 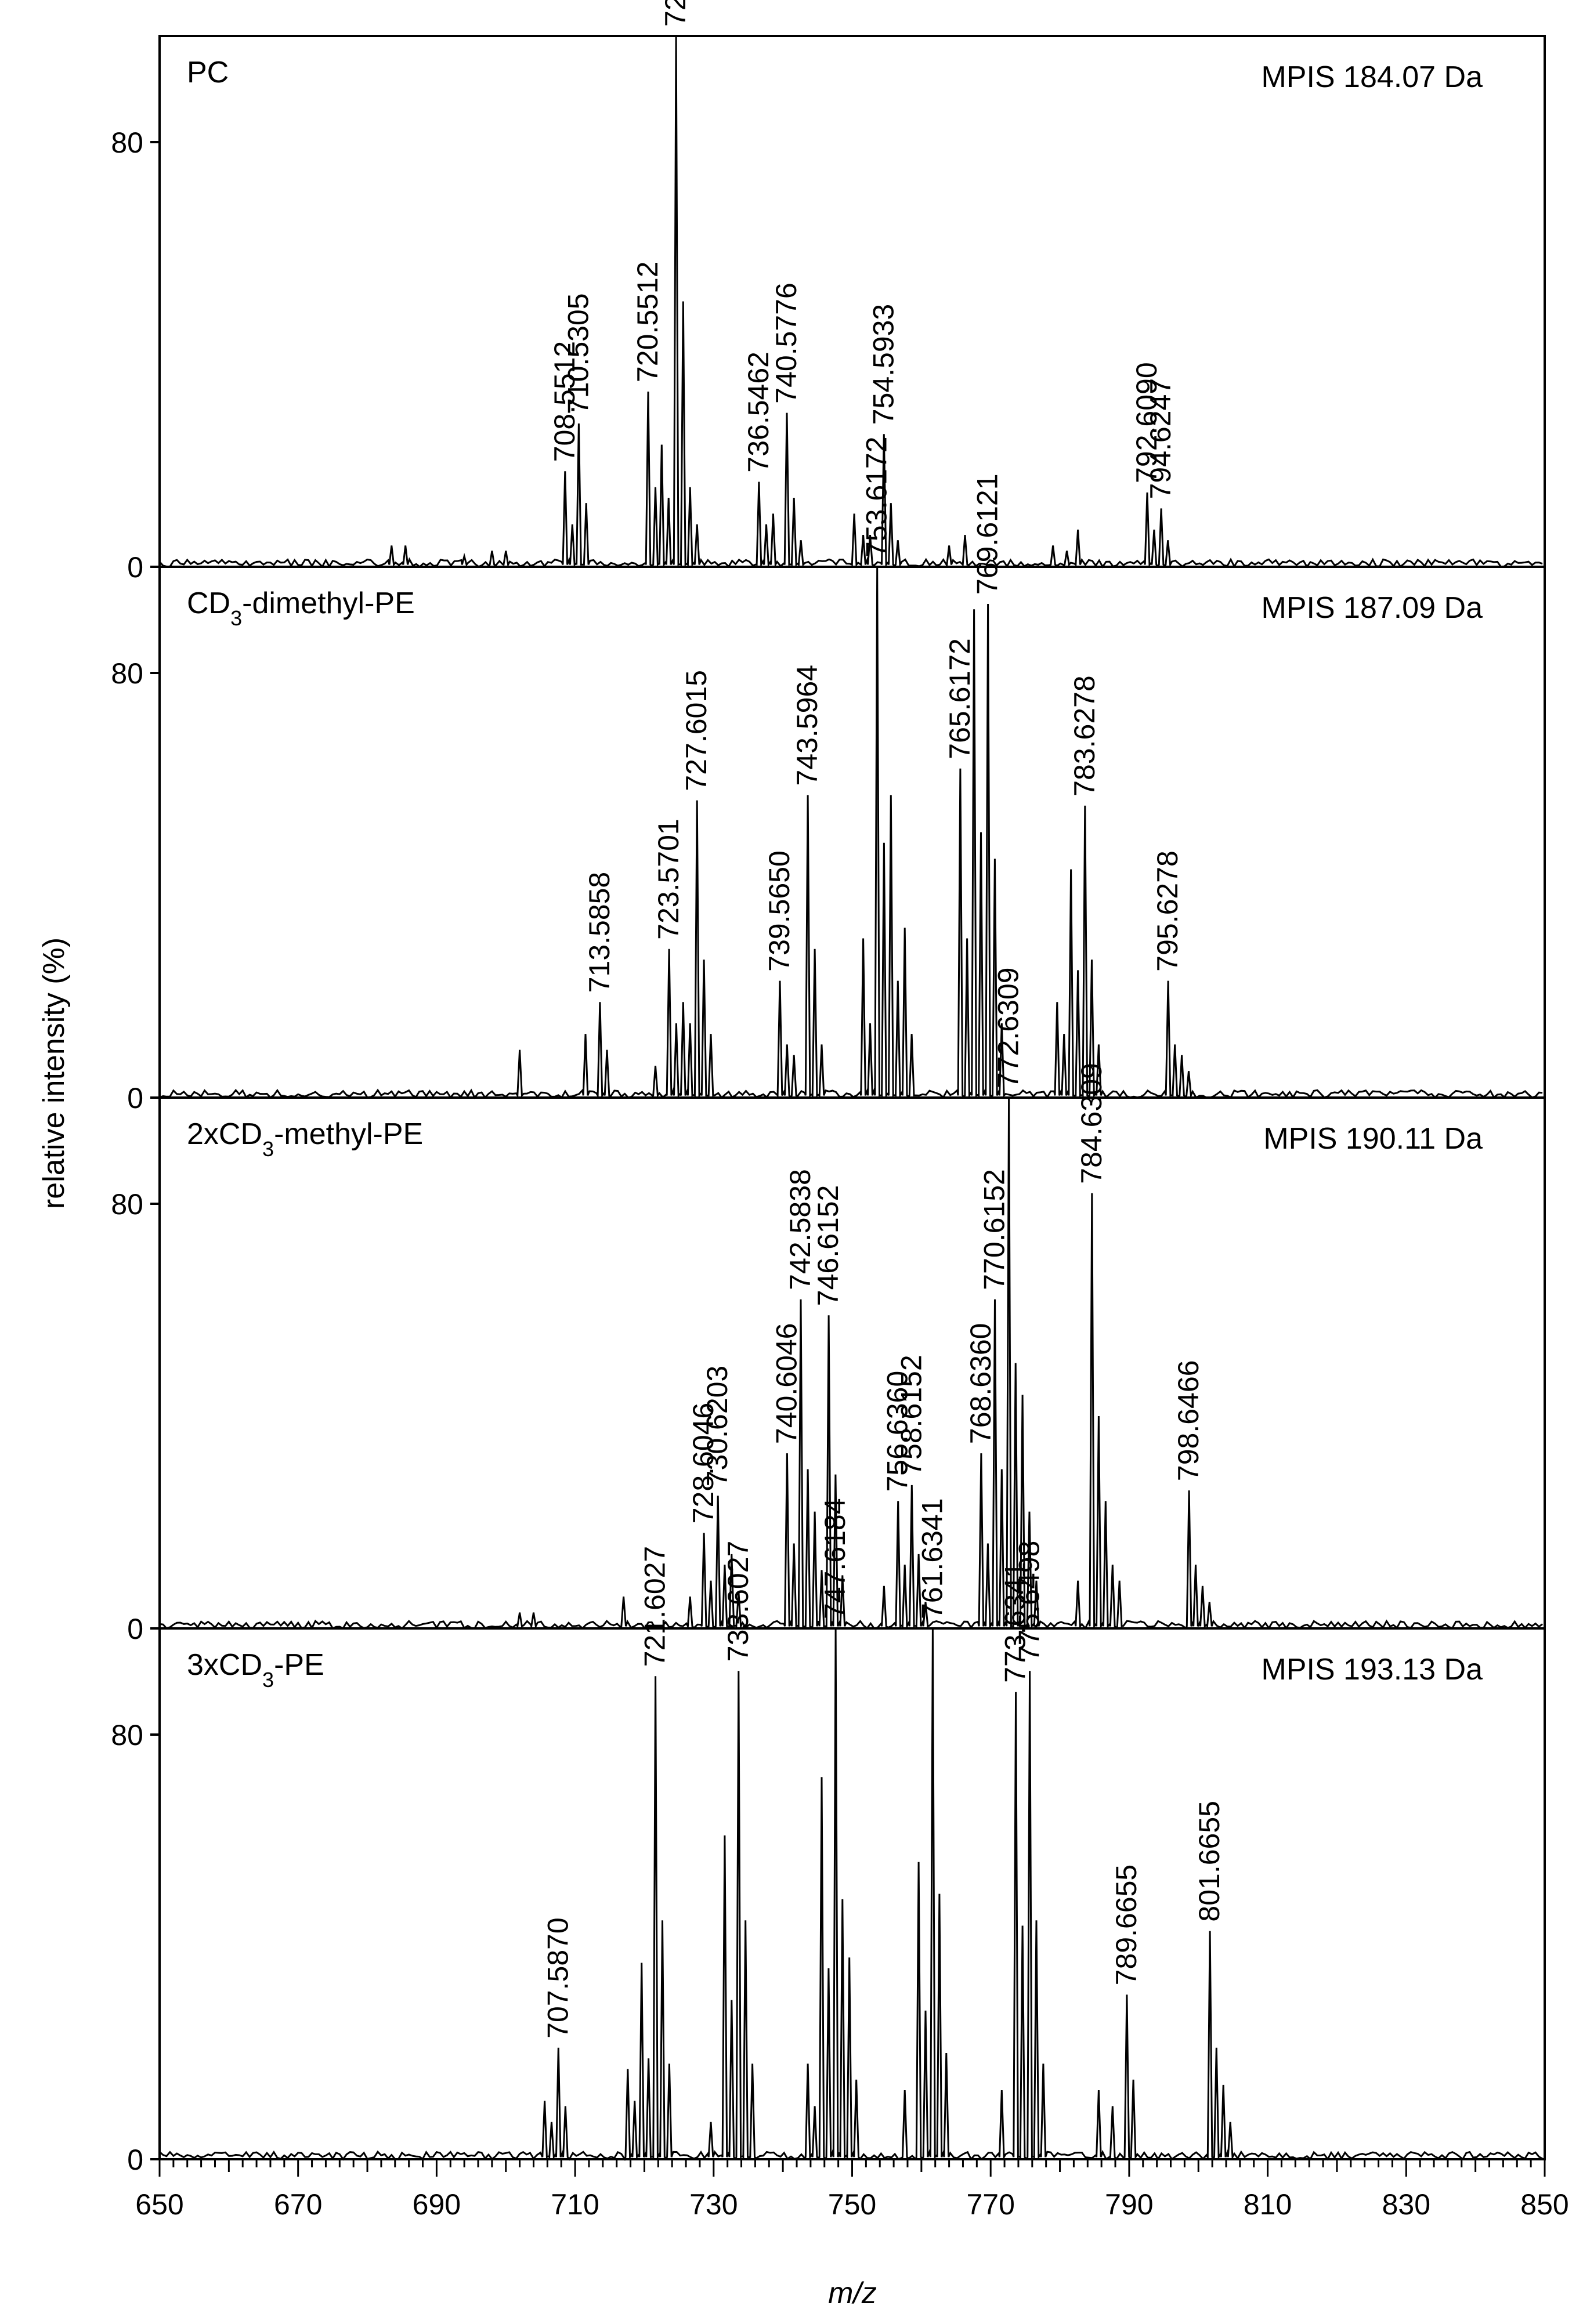 I want to click on peak-label: 710.5305, so click(x=578, y=353).